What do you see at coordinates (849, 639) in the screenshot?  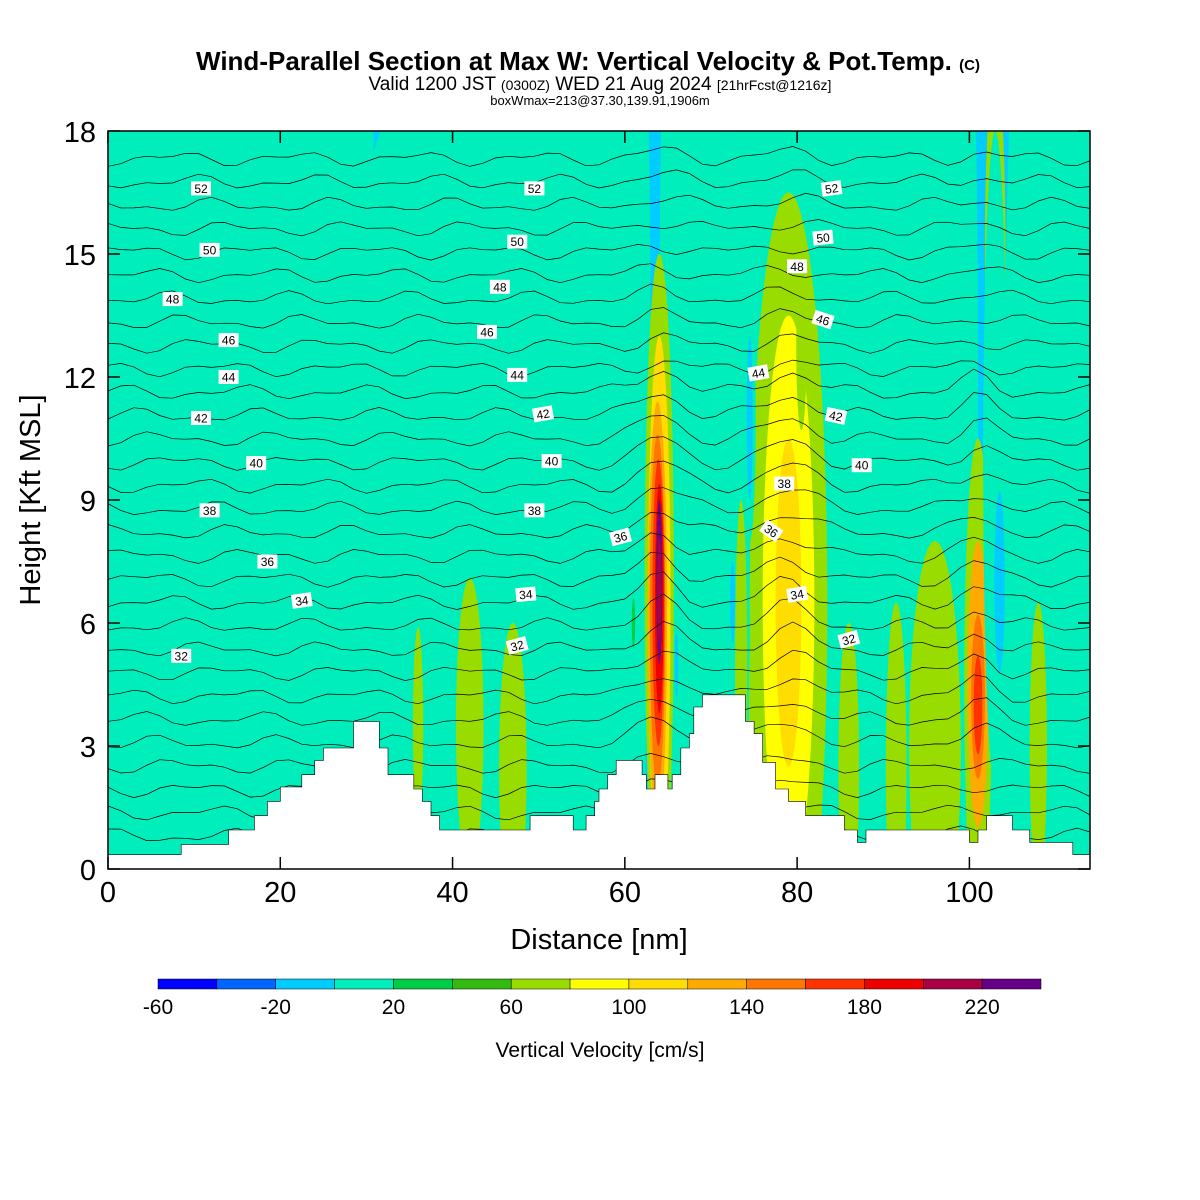 I see `contour-label-text: 32` at bounding box center [849, 639].